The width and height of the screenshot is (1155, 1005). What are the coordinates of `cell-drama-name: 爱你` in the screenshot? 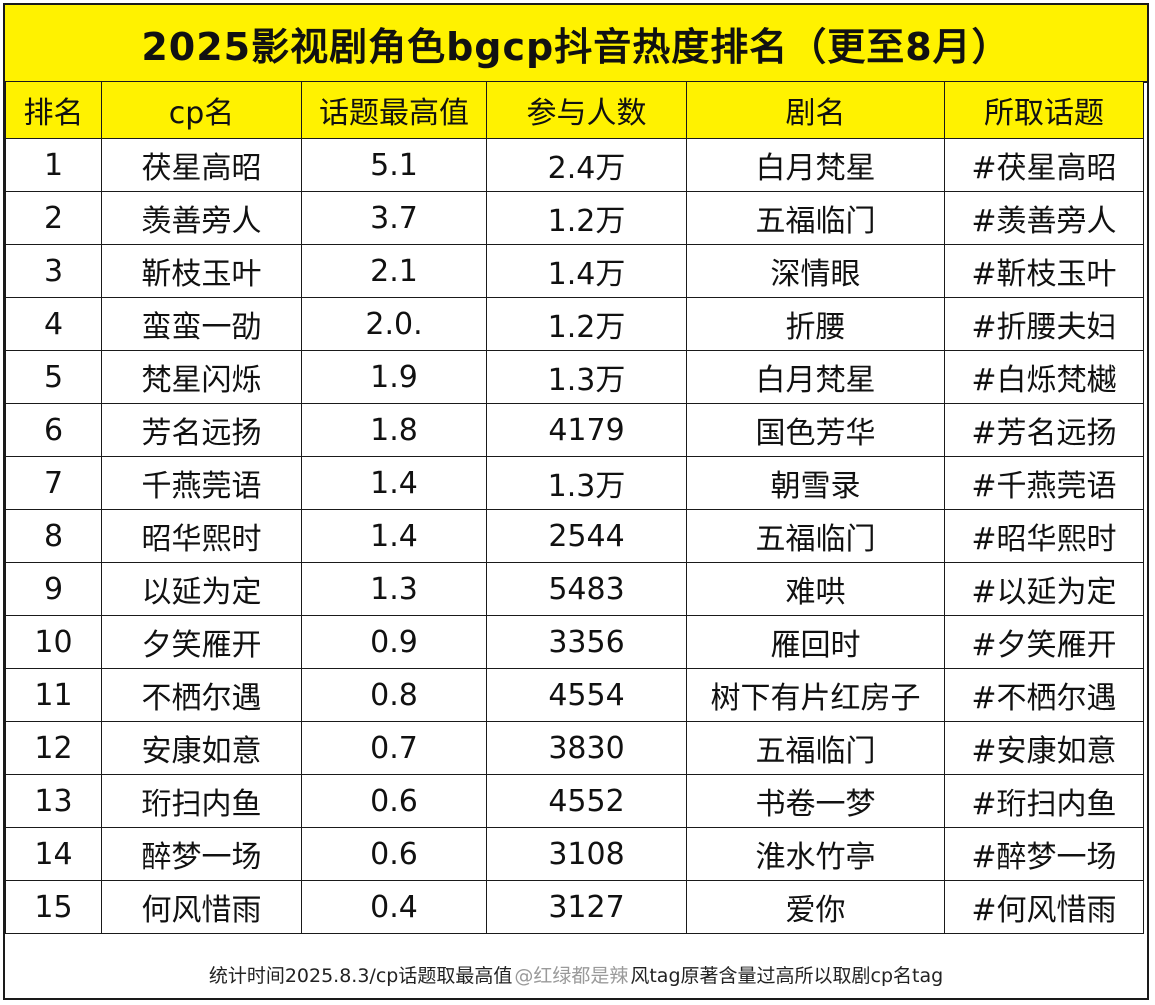 It's located at (815, 907).